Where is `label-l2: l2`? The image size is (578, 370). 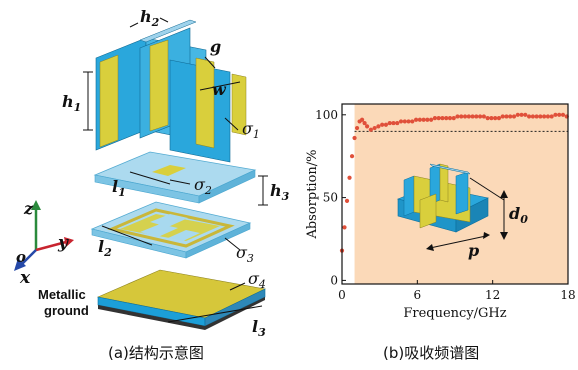
label-l2: l2 is located at coordinates (105, 248).